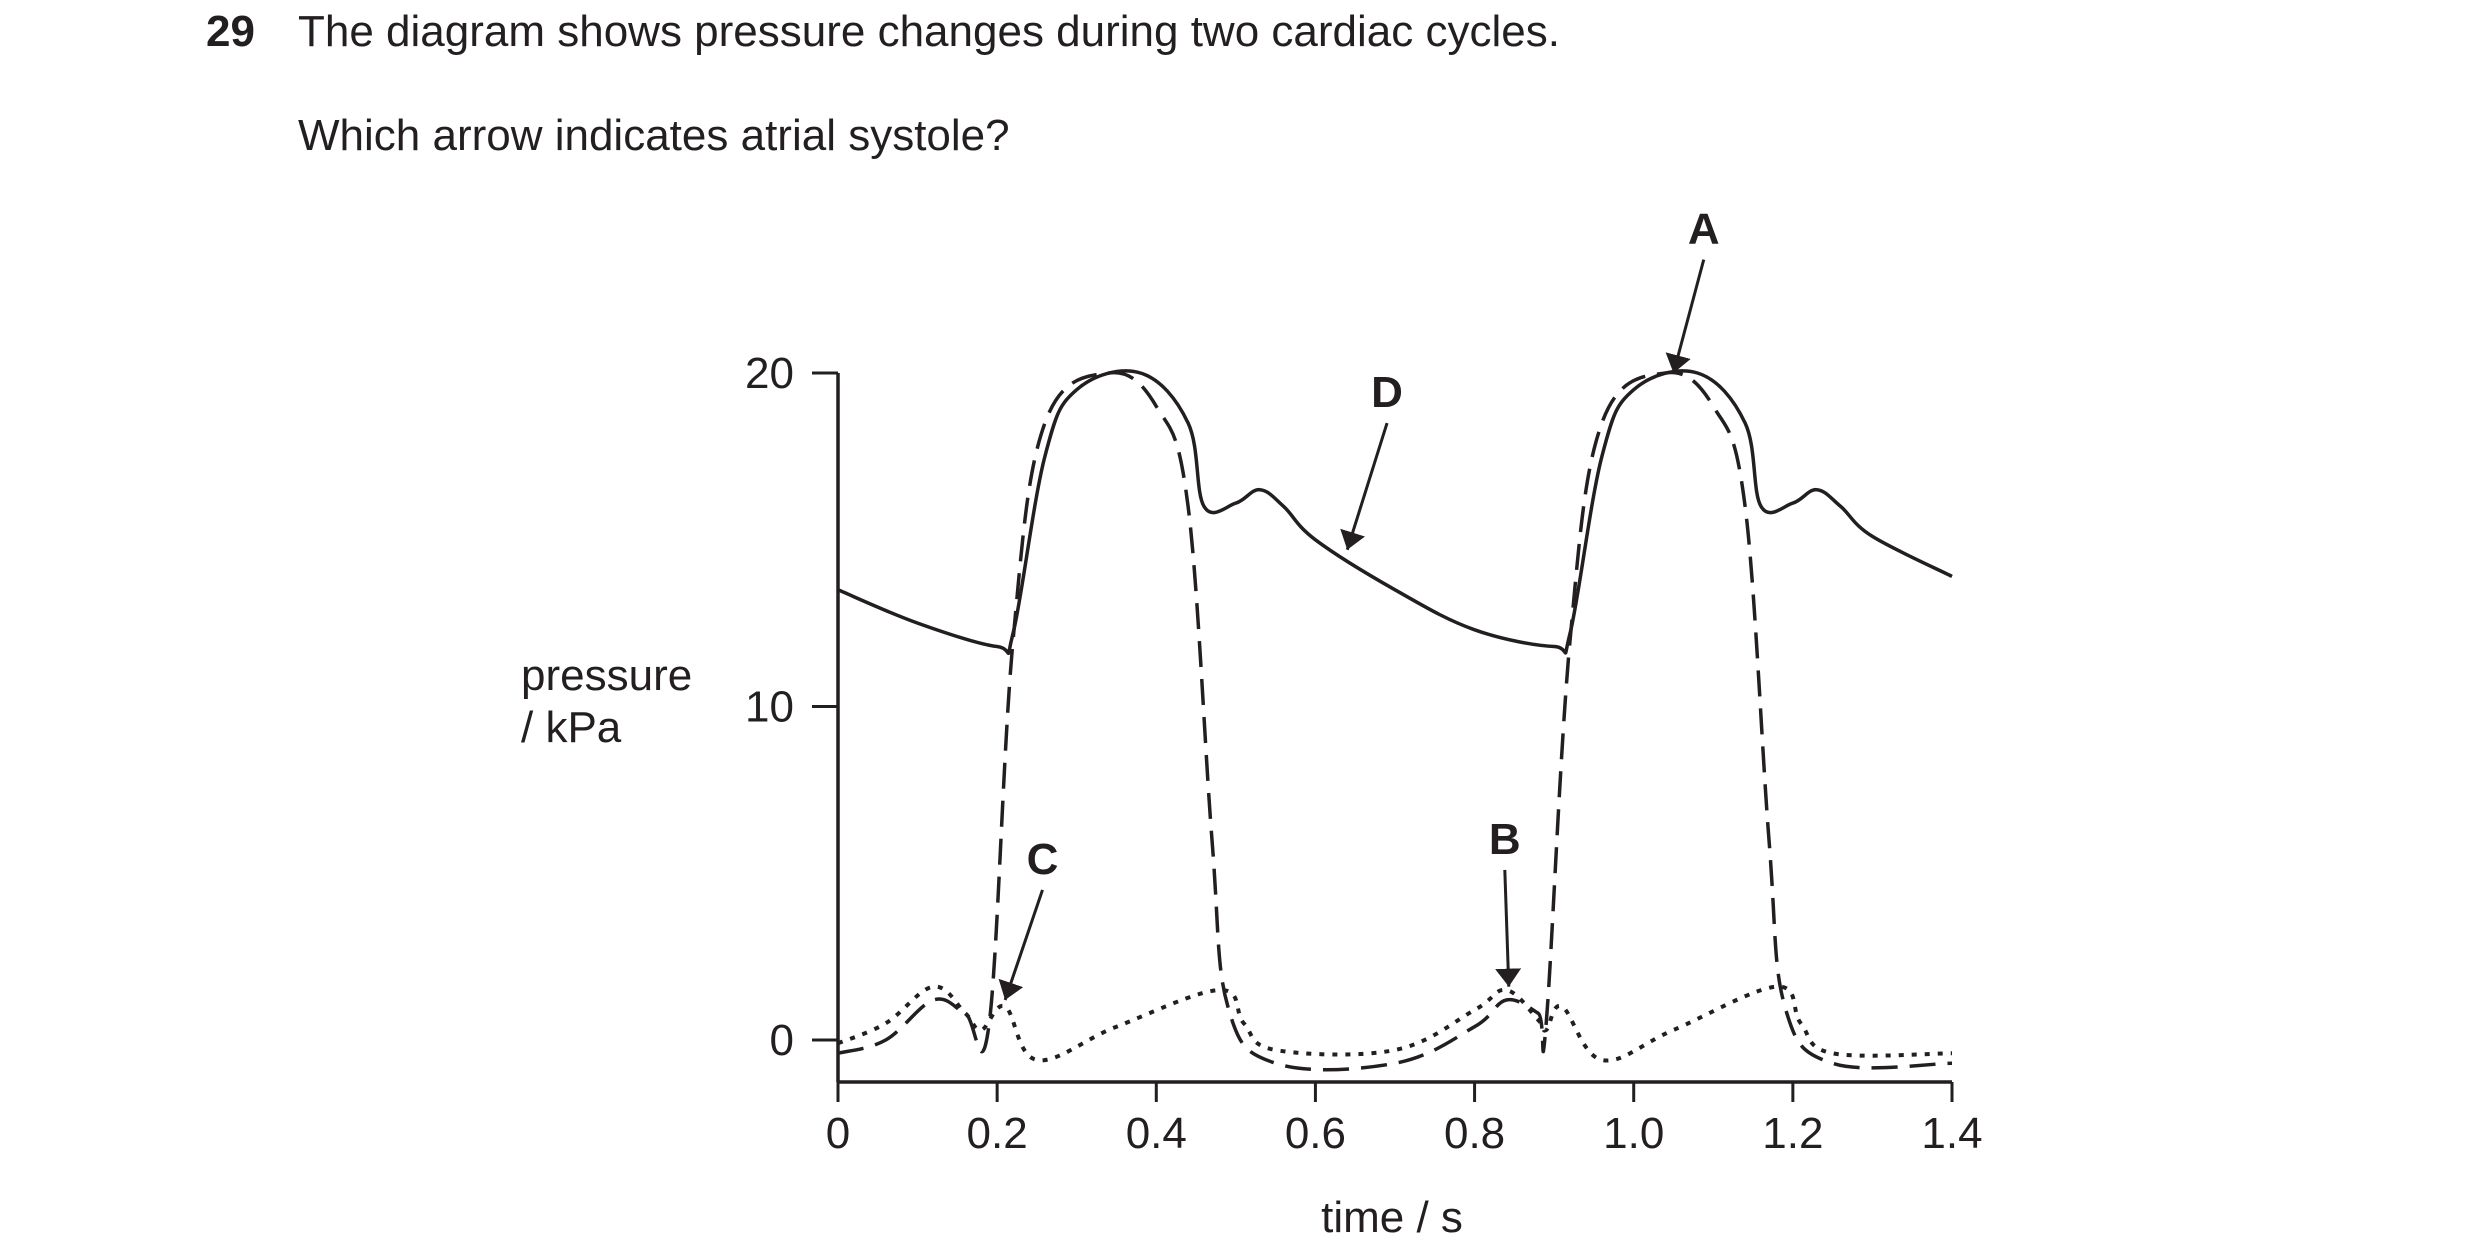 The height and width of the screenshot is (1259, 2480). Describe the element at coordinates (607, 675) in the screenshot. I see `y-axis-label-quantity: pressure` at that location.